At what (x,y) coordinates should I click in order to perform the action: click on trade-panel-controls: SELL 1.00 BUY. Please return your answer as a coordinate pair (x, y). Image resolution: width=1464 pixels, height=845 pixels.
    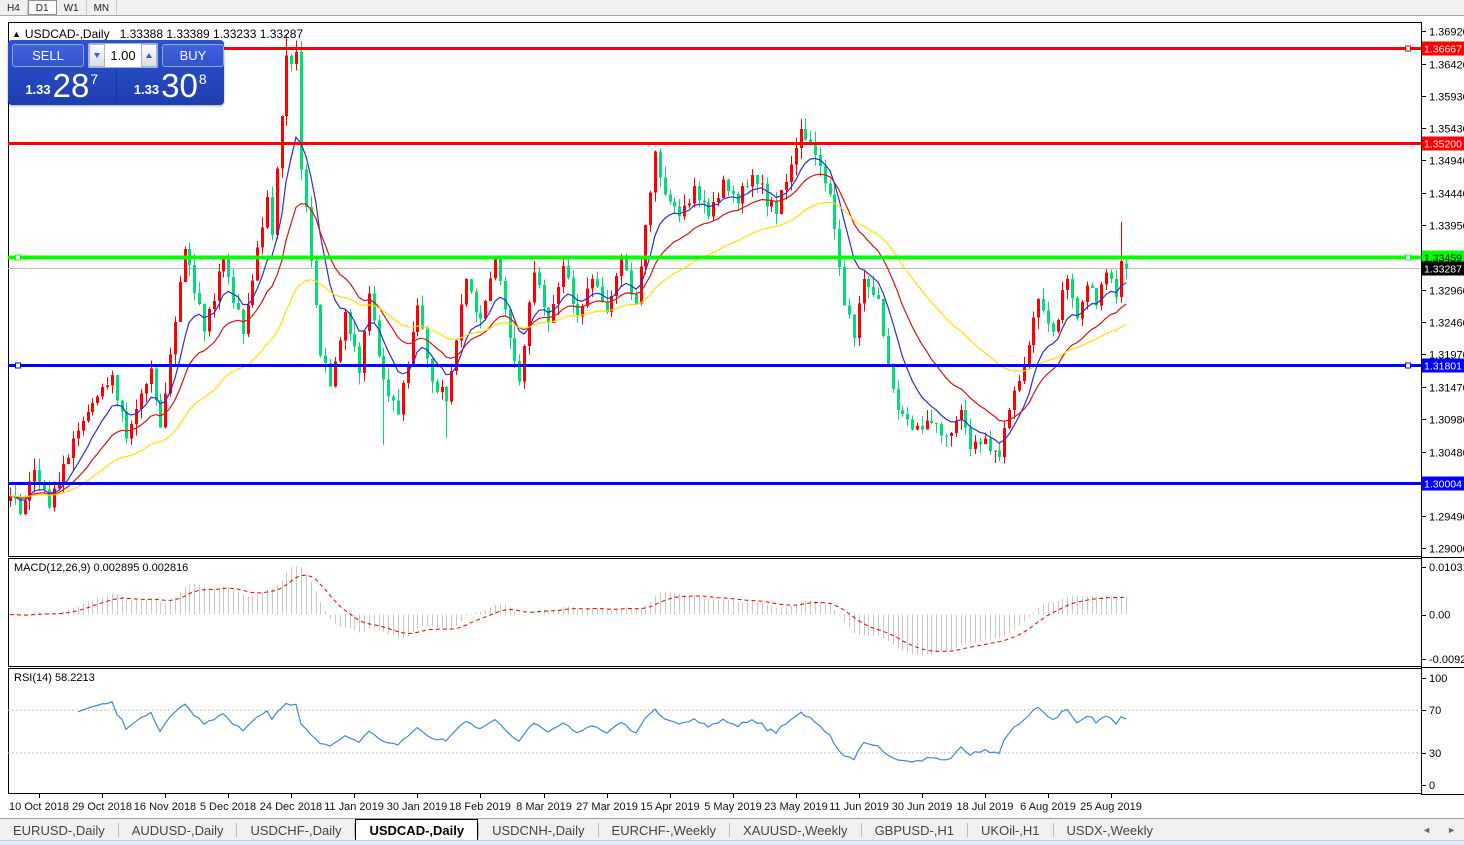
    Looking at the image, I should click on (116, 55).